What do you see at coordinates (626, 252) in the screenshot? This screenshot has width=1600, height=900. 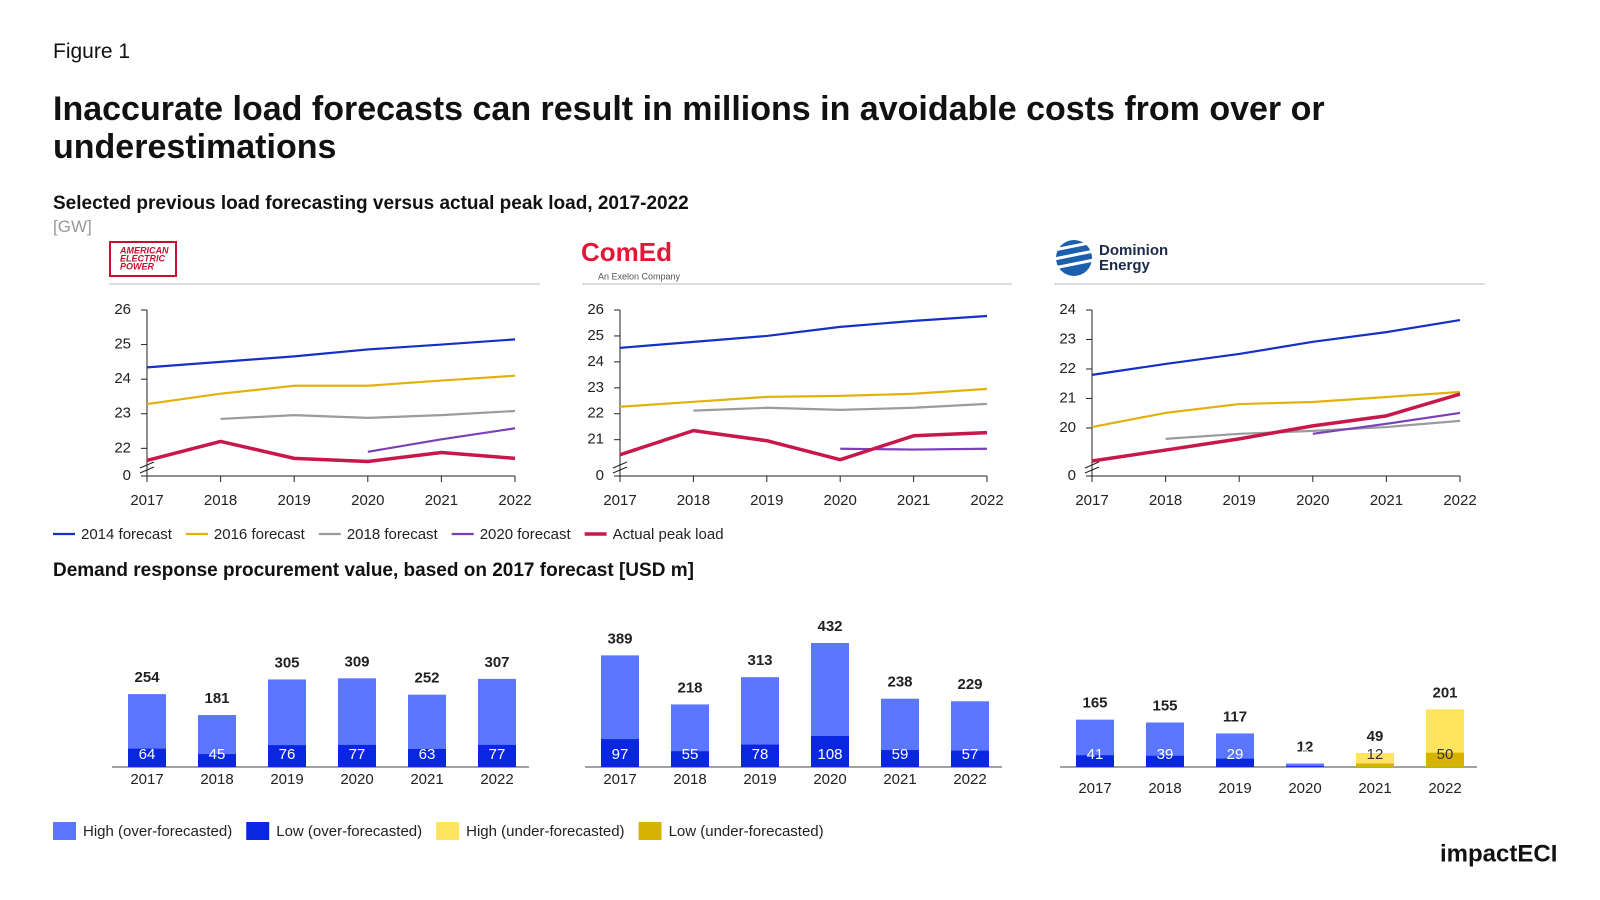 I see `logo-text: ComEd` at bounding box center [626, 252].